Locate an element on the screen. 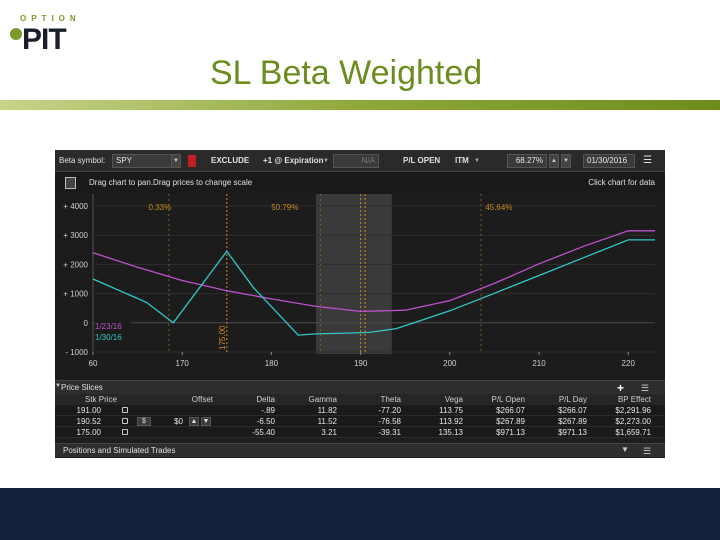 This screenshot has height=540, width=720. bp-effect-cell: $1,659.71 is located at coordinates (633, 432).